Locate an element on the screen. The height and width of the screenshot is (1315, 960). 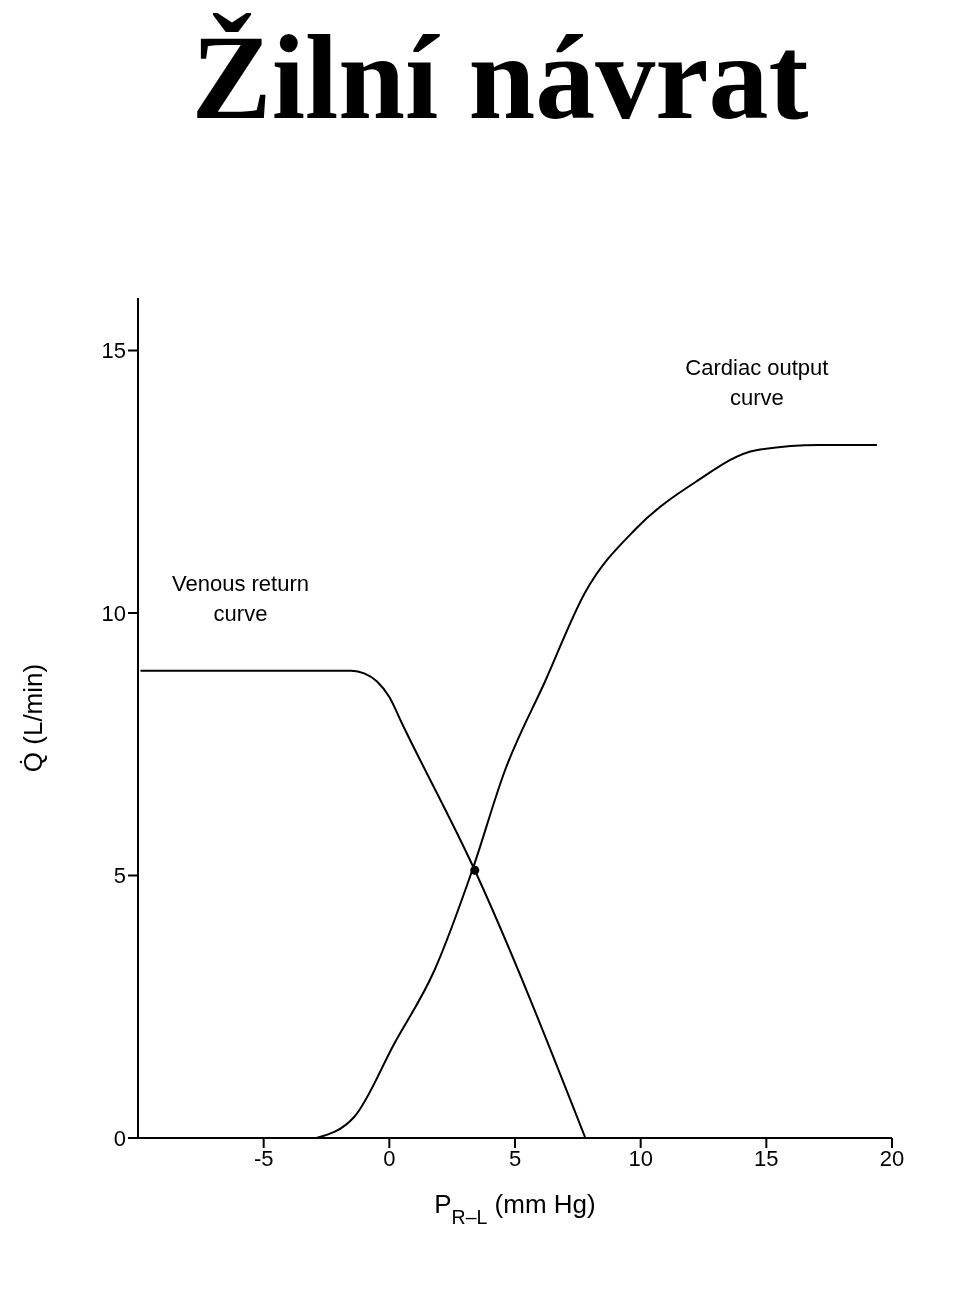
series-label: Cardiac output curve is located at coordinates (757, 382).